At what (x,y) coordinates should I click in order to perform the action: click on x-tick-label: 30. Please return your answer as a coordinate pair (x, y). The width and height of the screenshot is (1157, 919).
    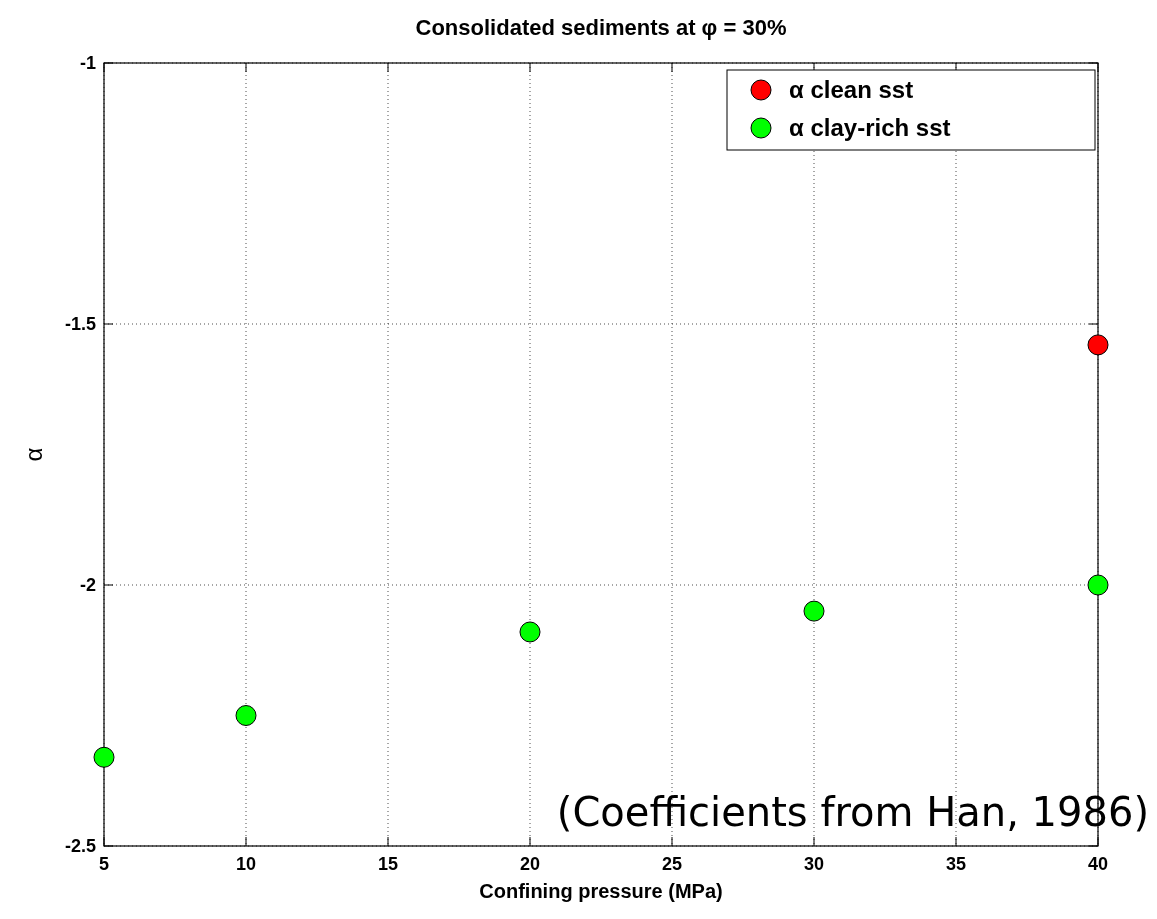
    Looking at the image, I should click on (814, 864).